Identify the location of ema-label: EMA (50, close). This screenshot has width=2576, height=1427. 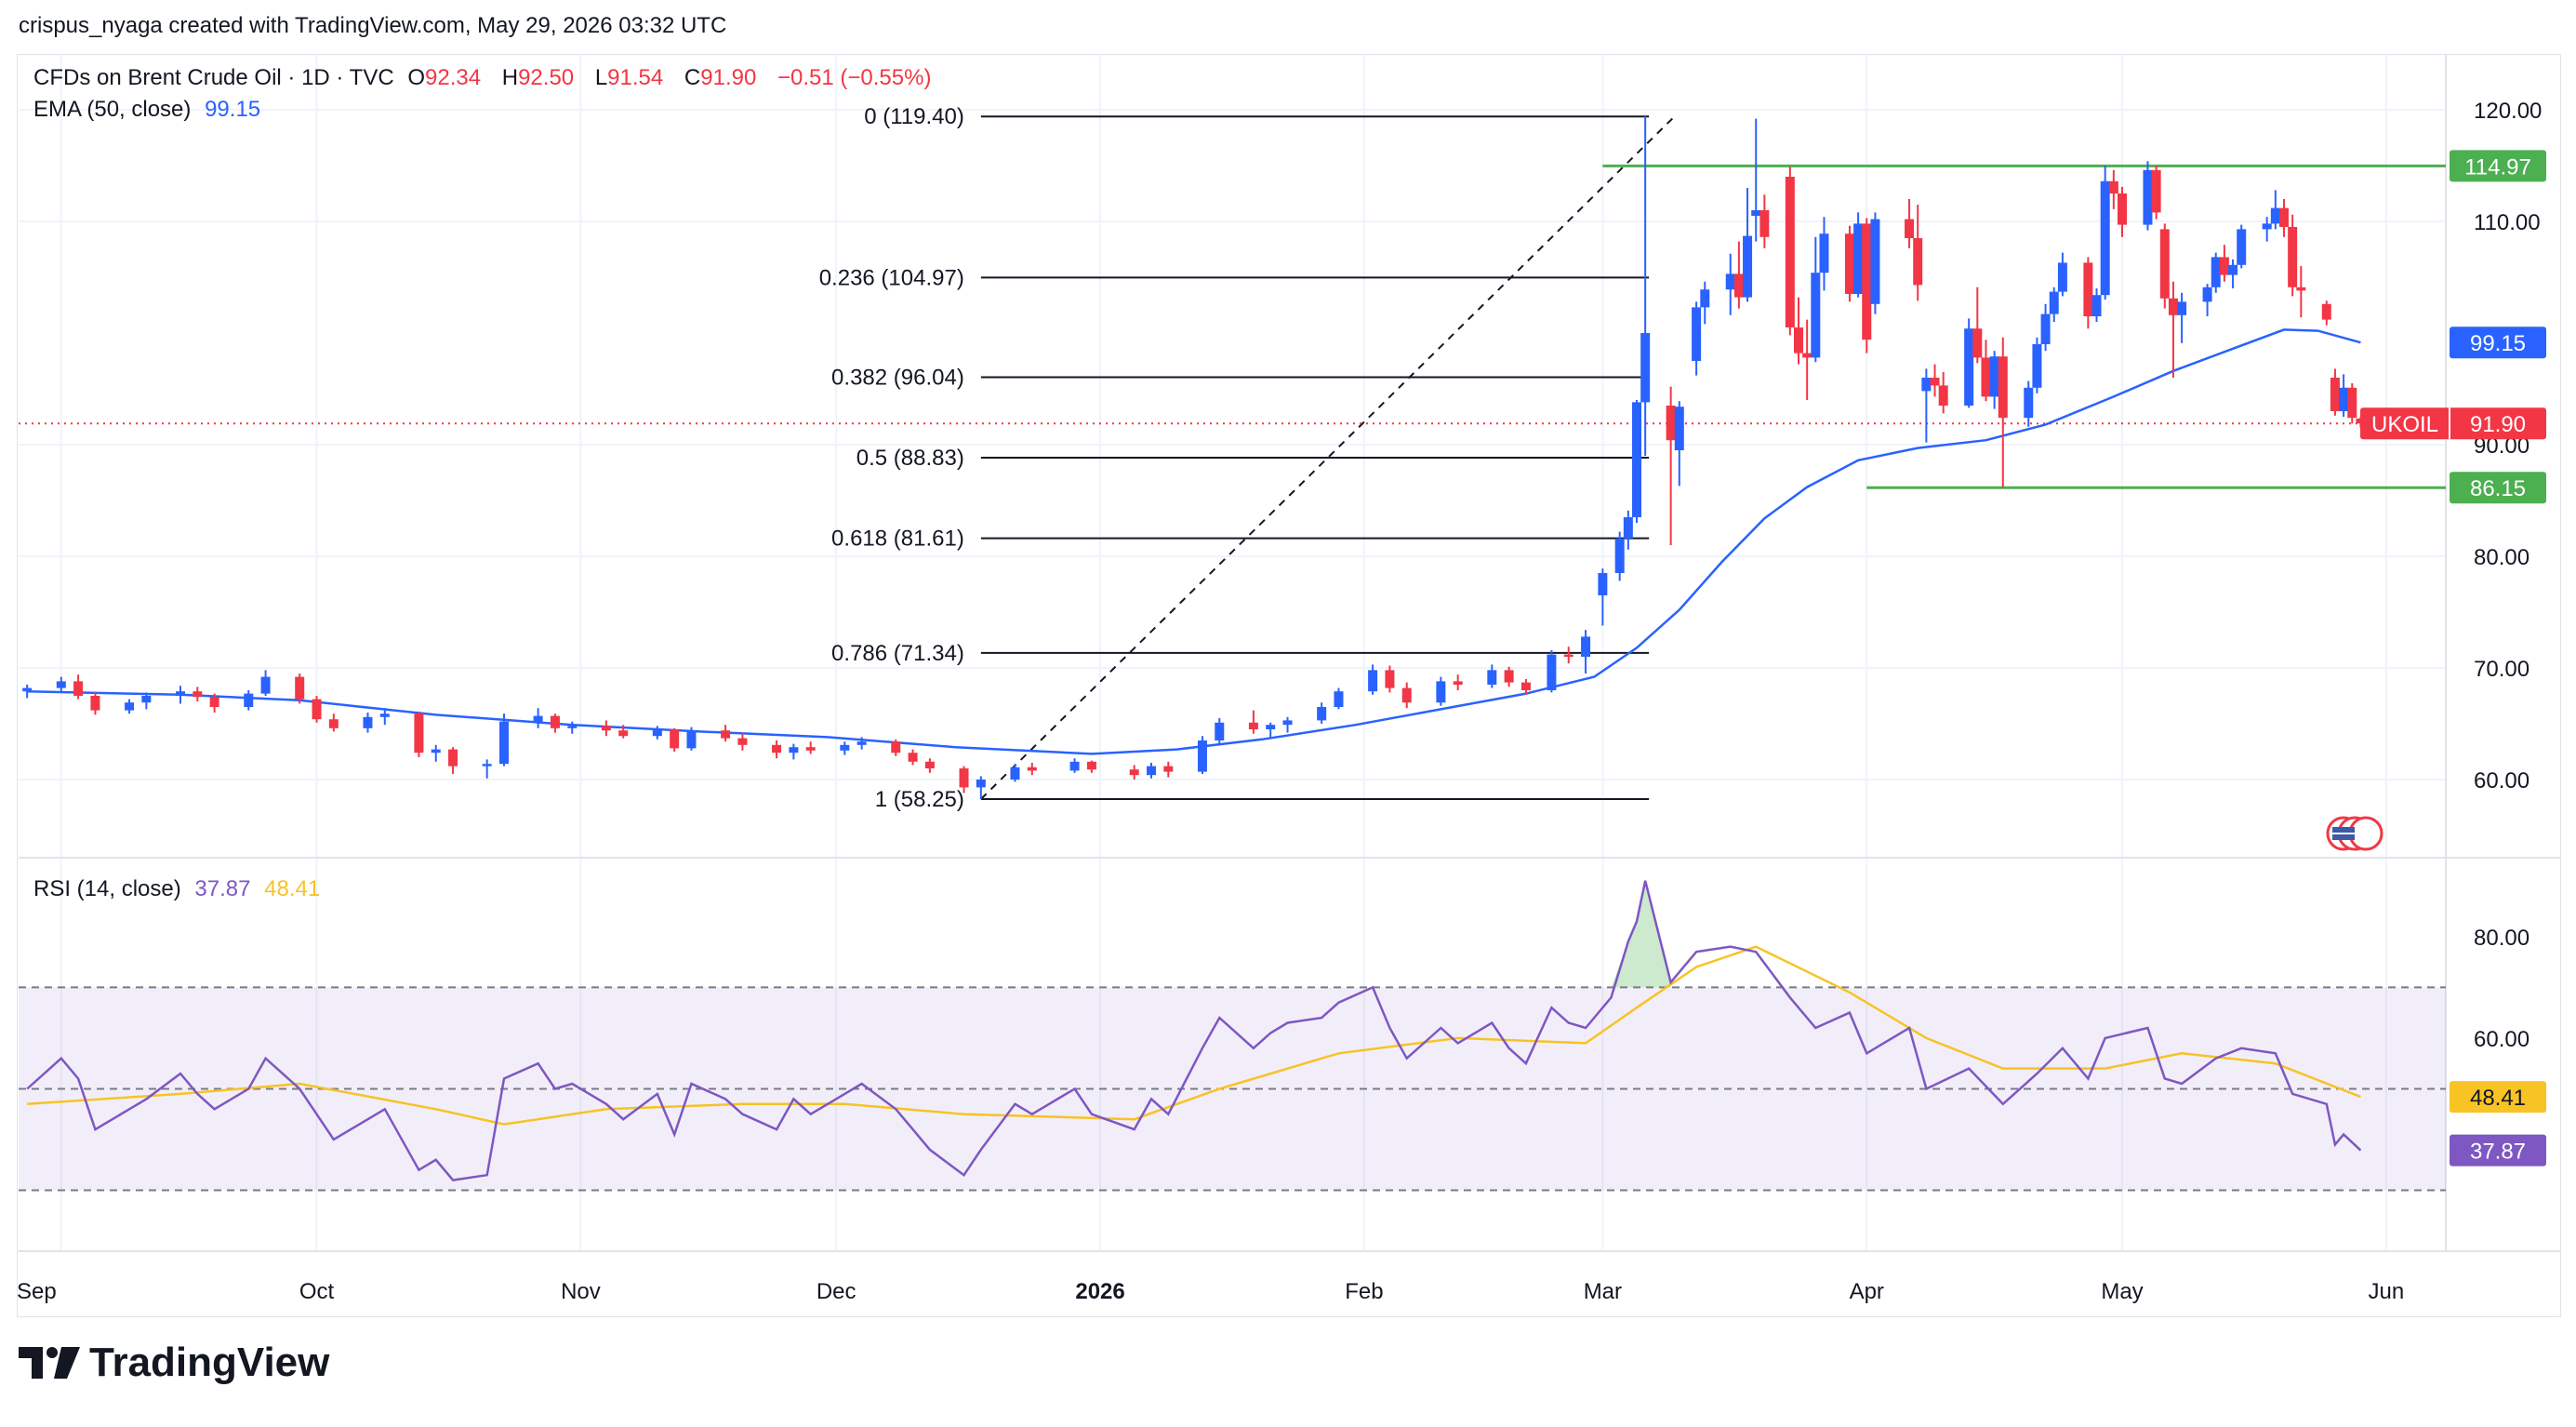
(112, 109).